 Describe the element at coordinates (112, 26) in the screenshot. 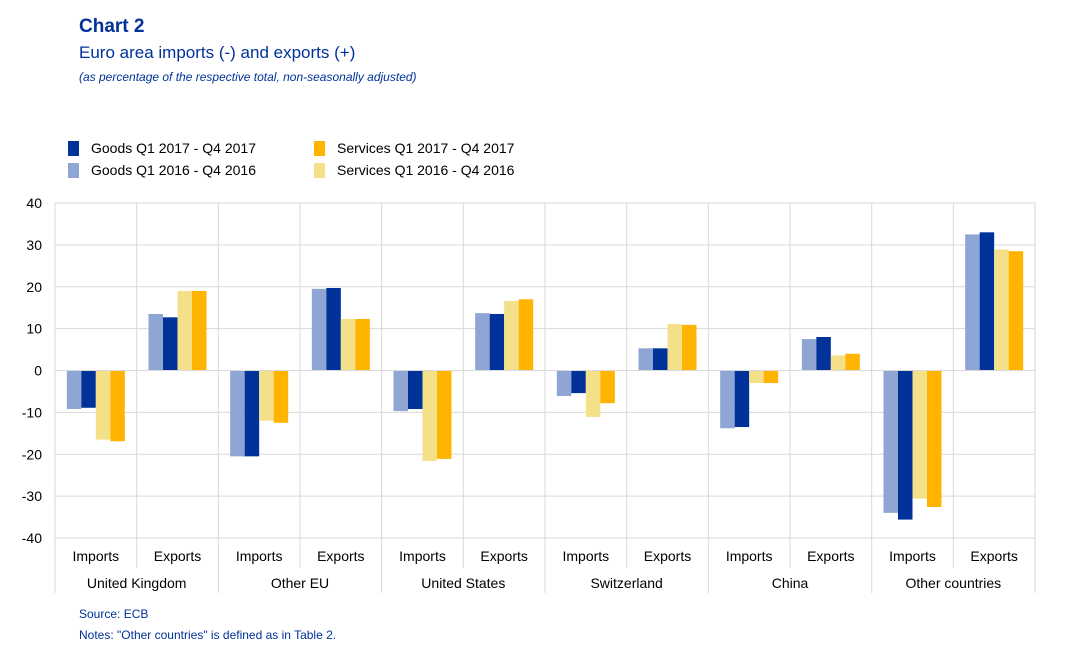

I see `chart-number: Chart 2` at that location.